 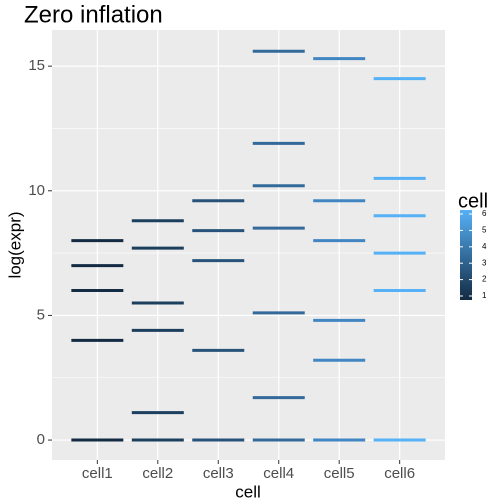 I want to click on y-tick-label: 10, so click(x=36, y=190).